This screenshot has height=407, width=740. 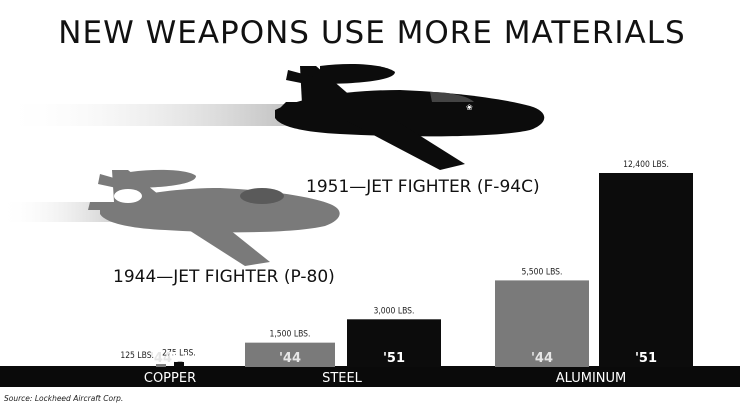 What do you see at coordinates (290, 358) in the screenshot?
I see `year-label-steel-44: '44` at bounding box center [290, 358].